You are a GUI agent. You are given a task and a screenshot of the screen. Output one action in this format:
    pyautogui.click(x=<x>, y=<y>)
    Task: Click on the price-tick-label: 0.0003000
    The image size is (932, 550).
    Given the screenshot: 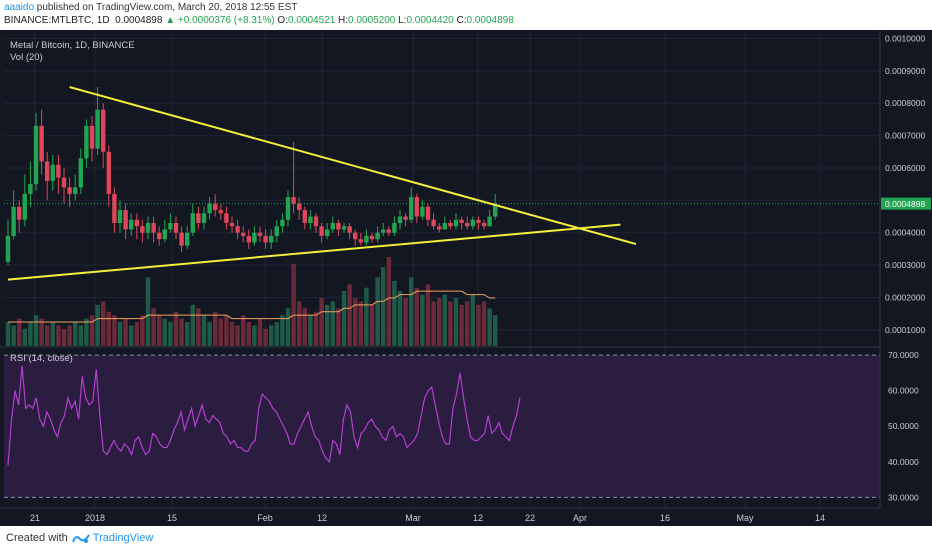 What is the action you would take?
    pyautogui.click(x=905, y=265)
    